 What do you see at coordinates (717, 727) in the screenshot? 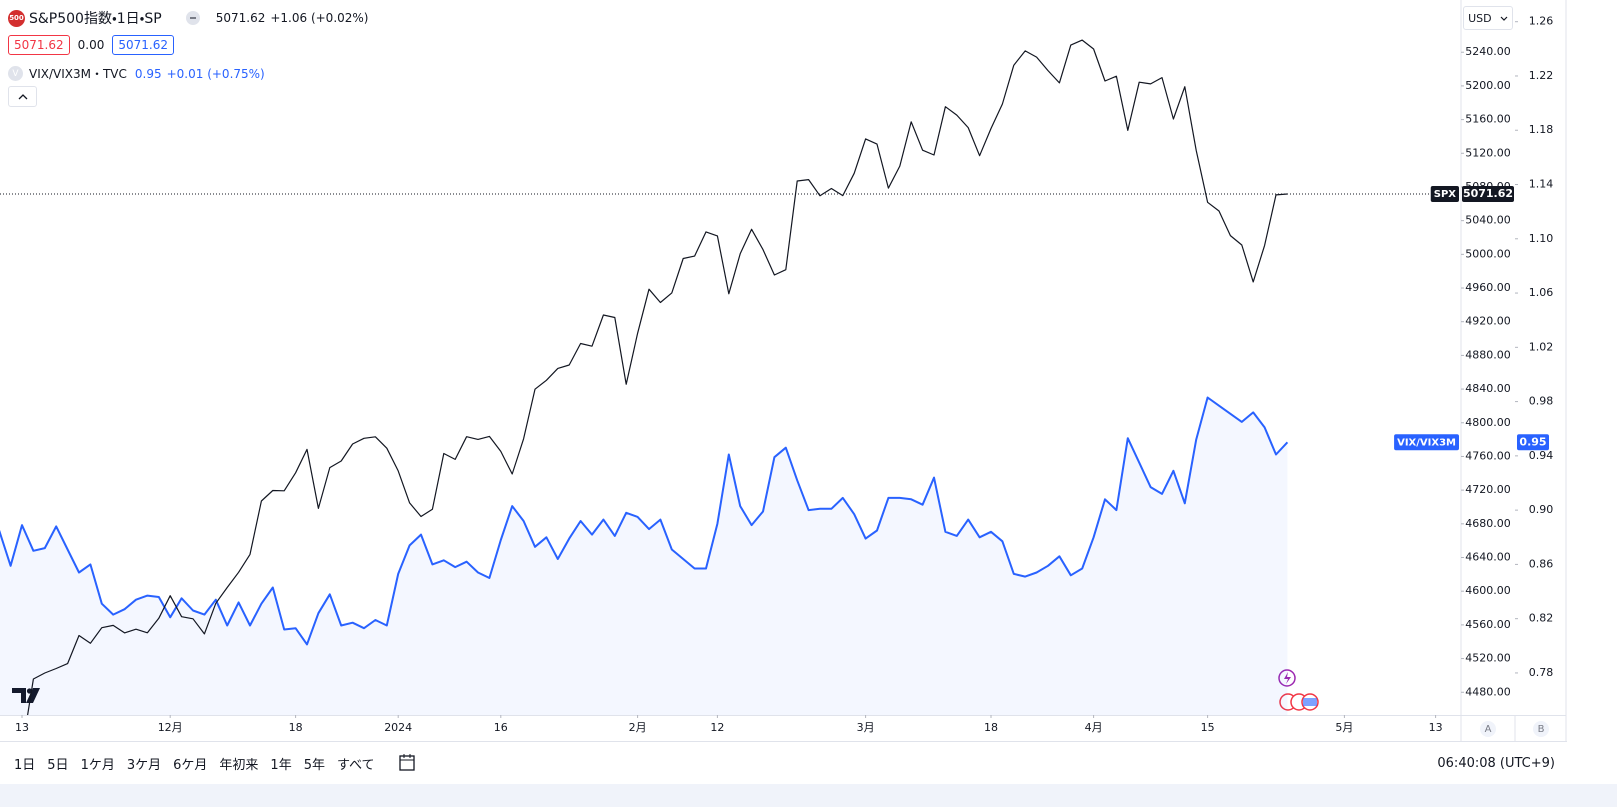
I see `x-tick-label: 12` at bounding box center [717, 727].